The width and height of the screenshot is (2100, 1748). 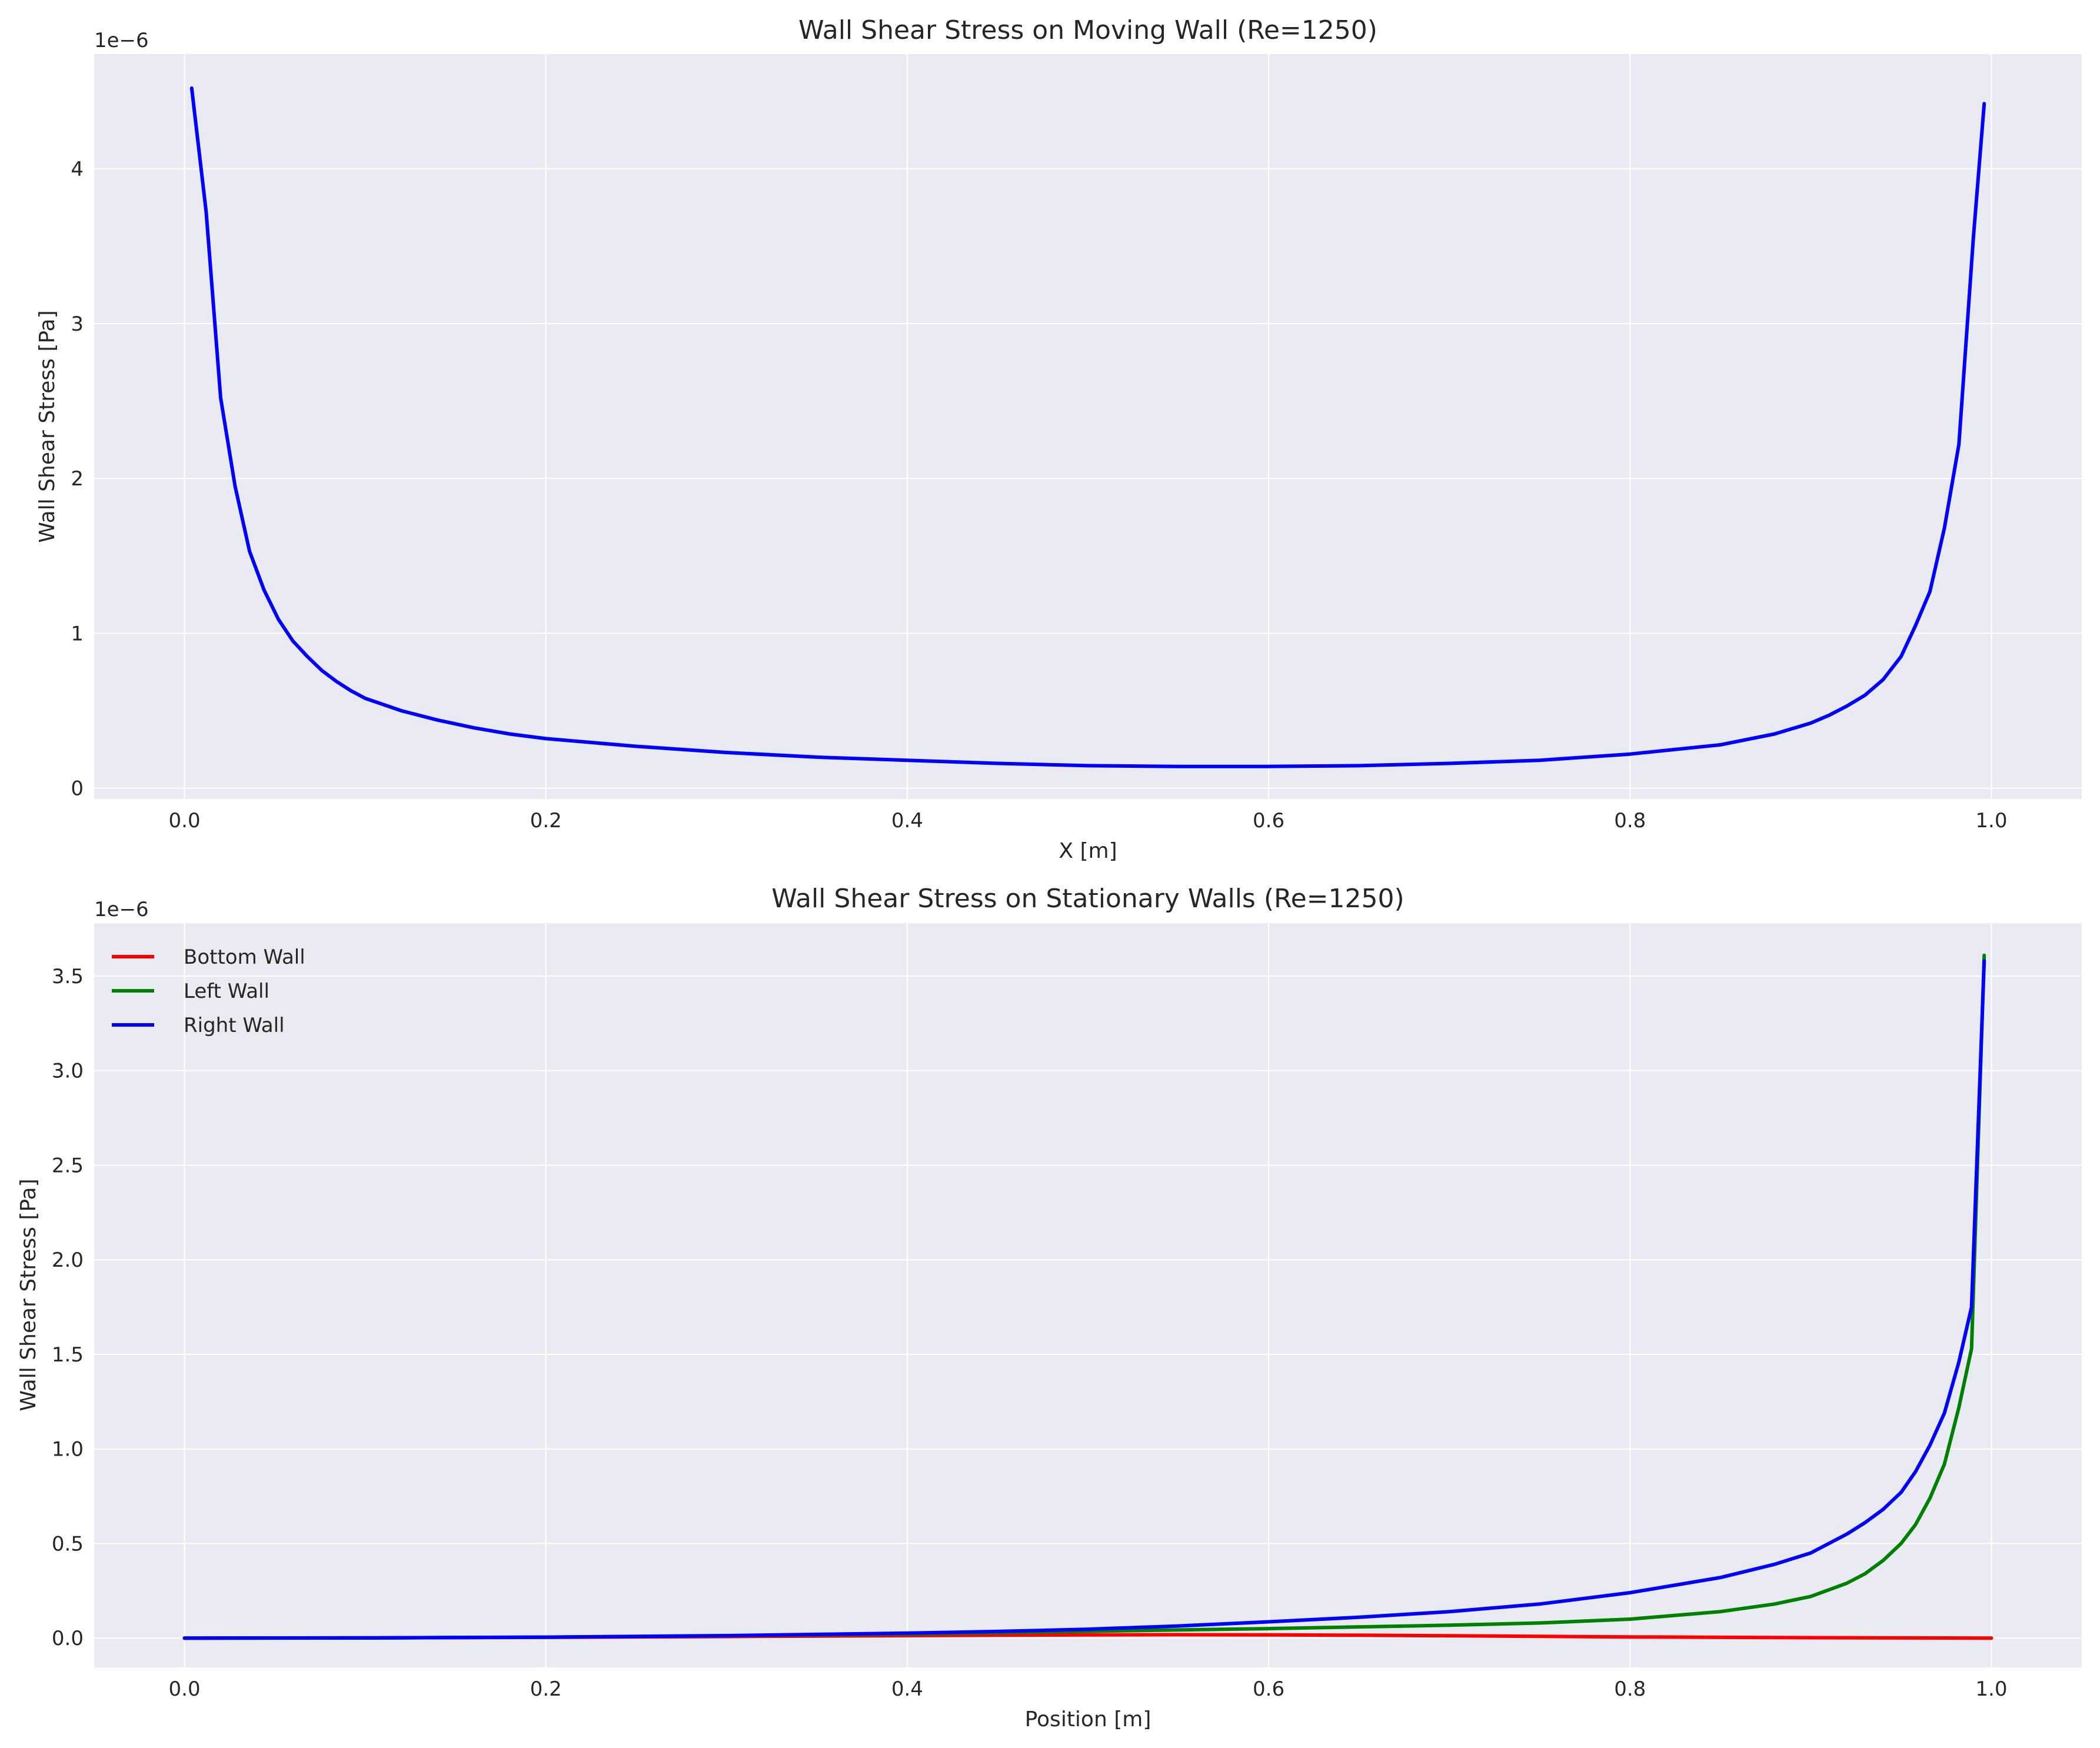 What do you see at coordinates (68, 1544) in the screenshot?
I see `y-tick-label: 0.5` at bounding box center [68, 1544].